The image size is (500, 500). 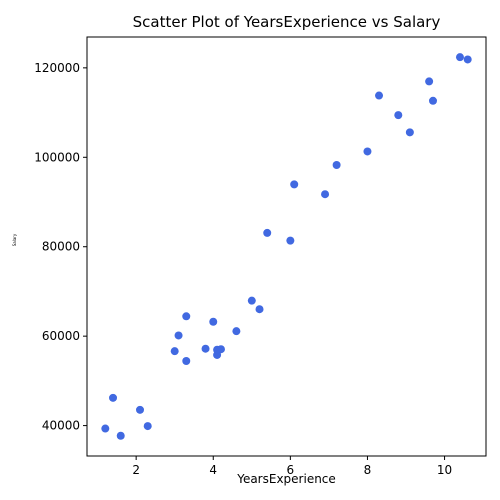 I want to click on y-axis: 40000 60000 80000 100000 120000, so click(x=60, y=247).